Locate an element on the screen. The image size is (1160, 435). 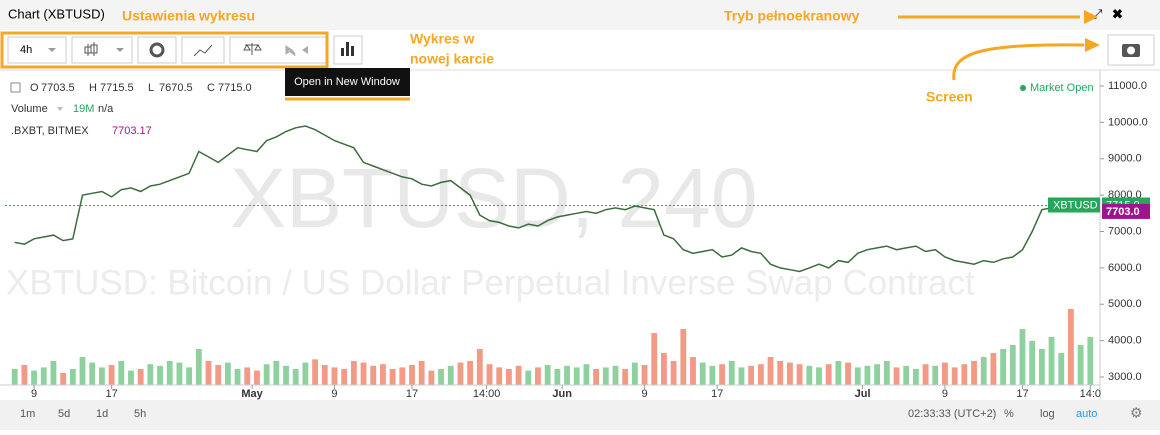
compare-icon is located at coordinates (252, 49).